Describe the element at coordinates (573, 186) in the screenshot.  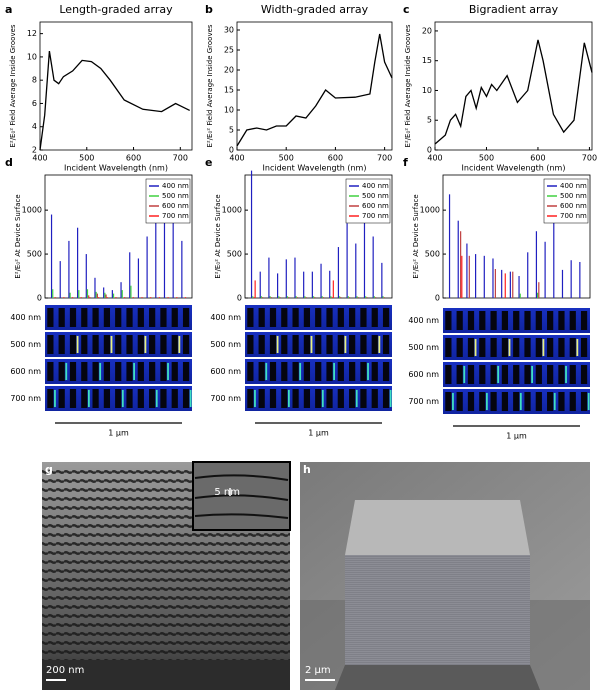
I see `legend-label: 400 nm` at that location.